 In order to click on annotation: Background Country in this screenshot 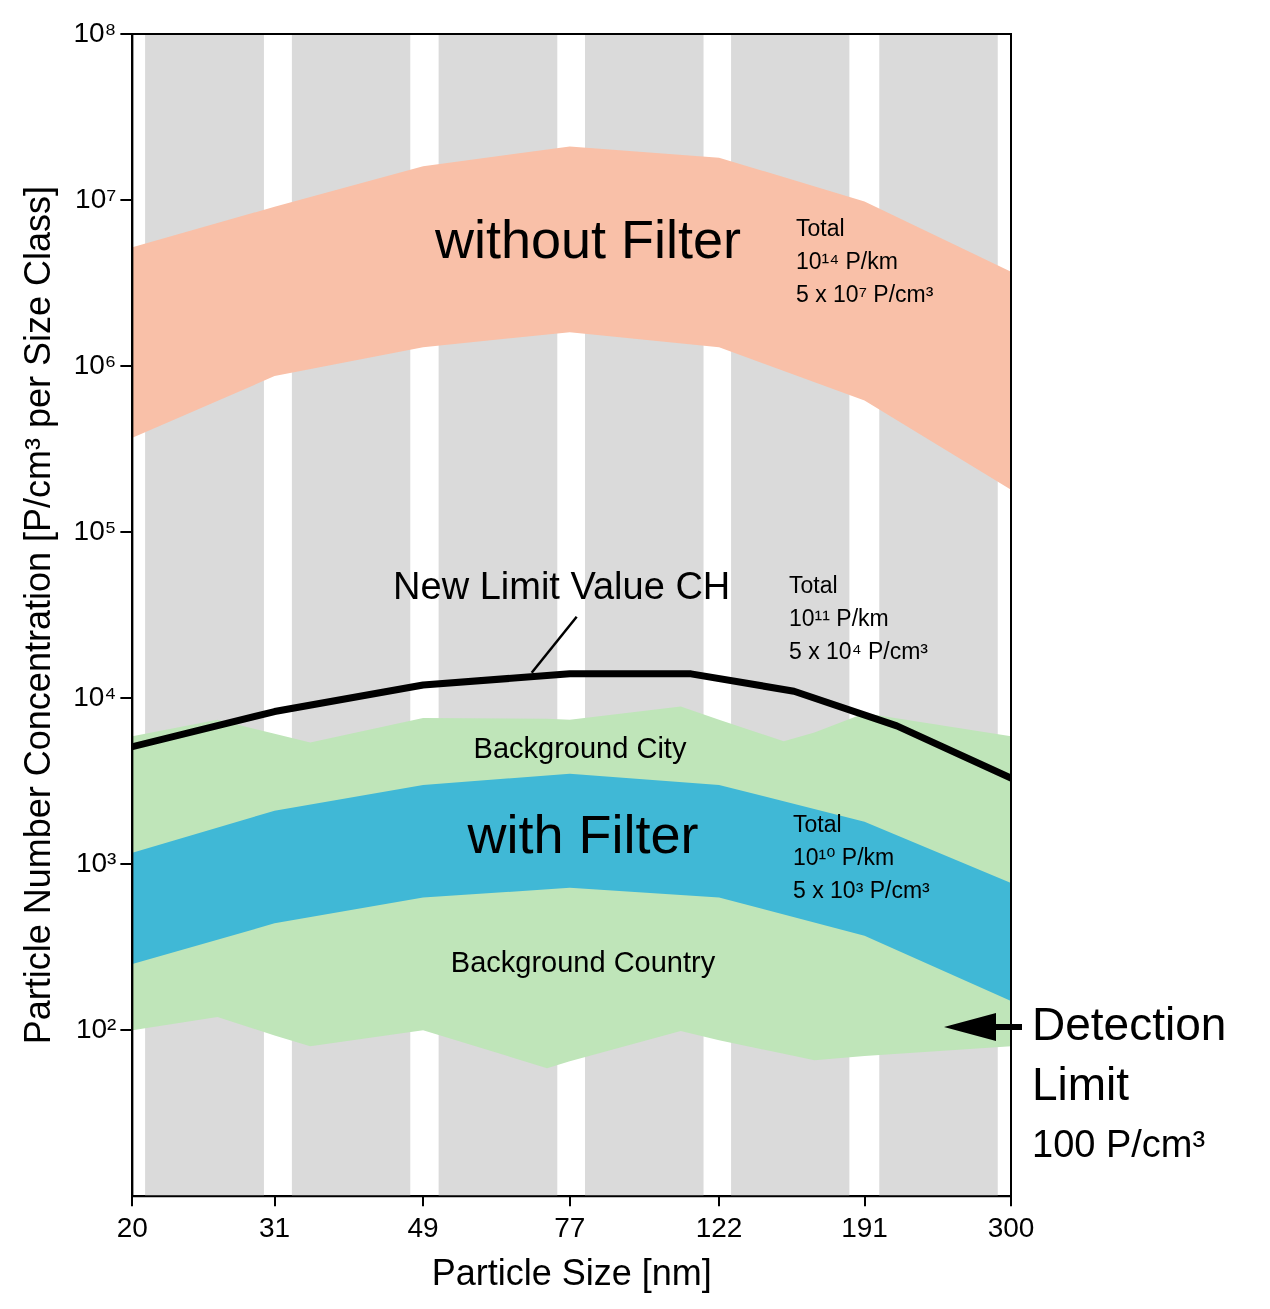, I will do `click(583, 962)`.